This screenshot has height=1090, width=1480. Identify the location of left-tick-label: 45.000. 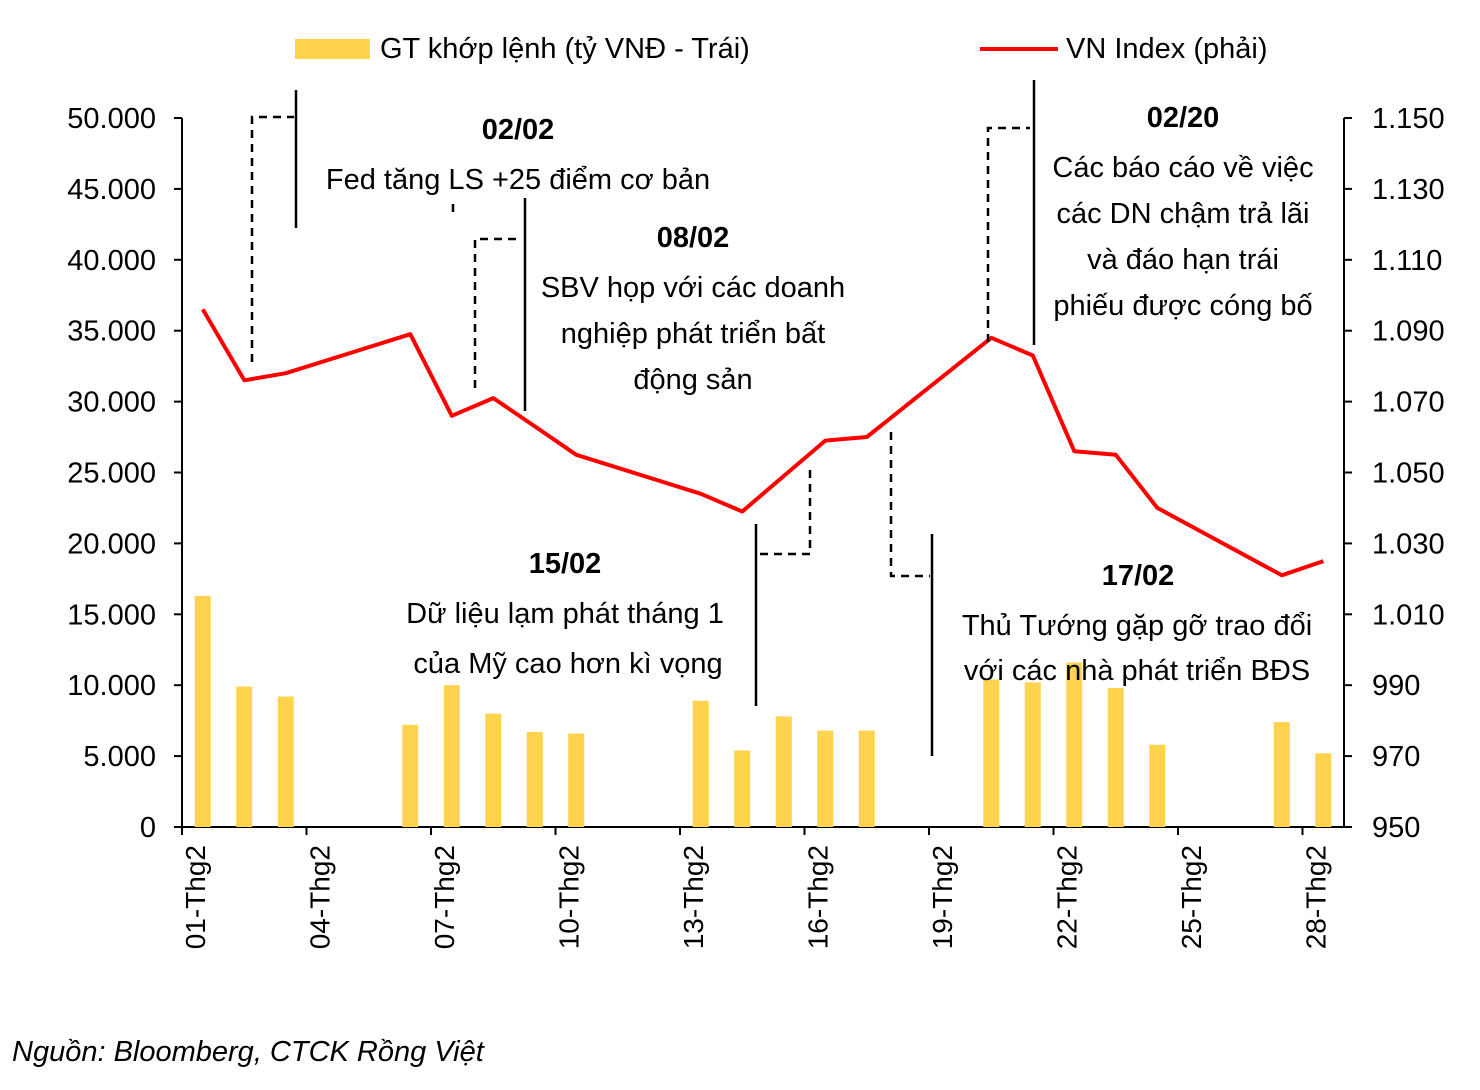
(111, 190).